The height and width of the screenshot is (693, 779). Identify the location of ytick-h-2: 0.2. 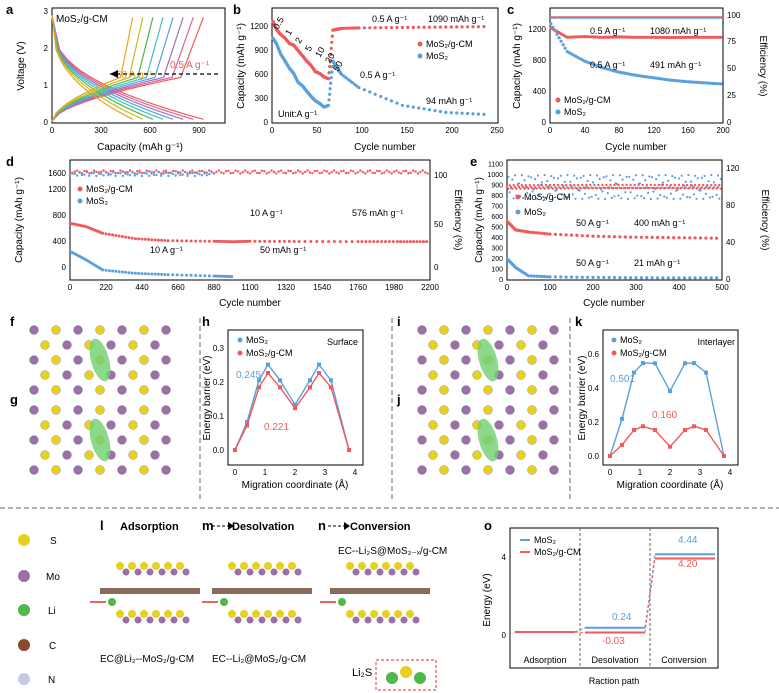
(219, 382).